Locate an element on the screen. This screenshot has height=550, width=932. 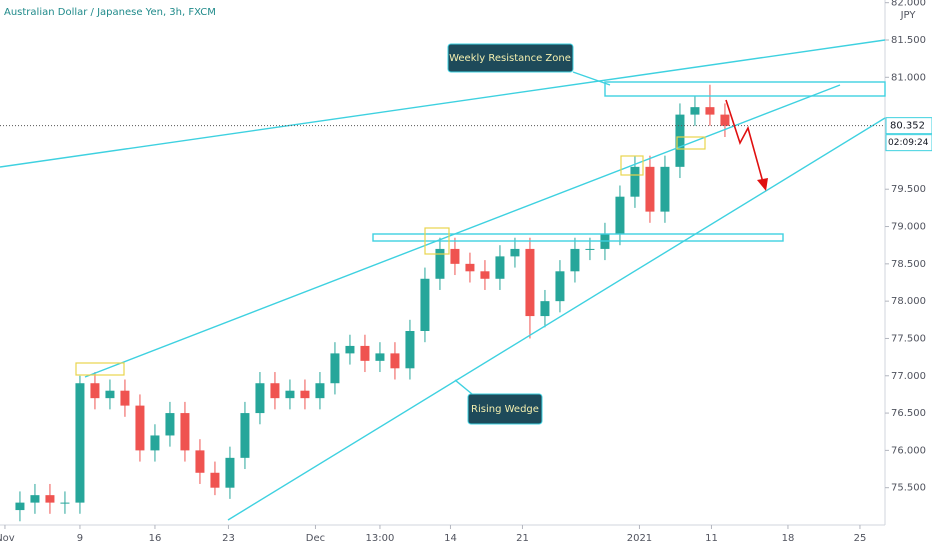
x-tick-label: Nov is located at coordinates (7, 538).